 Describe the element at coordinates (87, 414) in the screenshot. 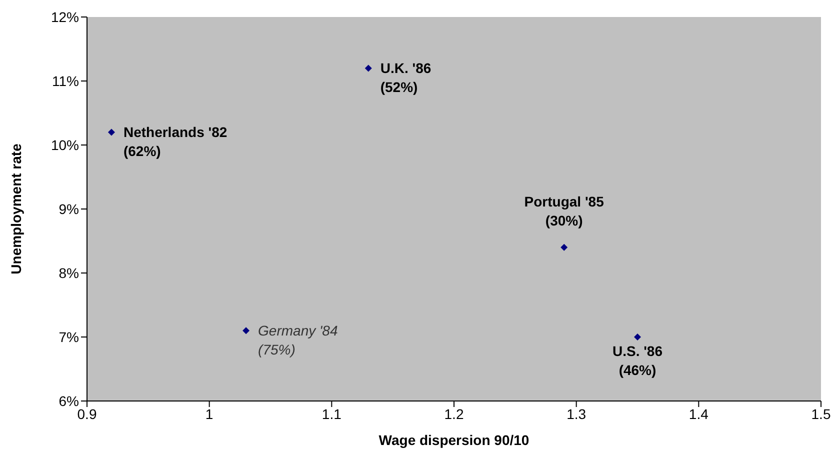

I see `x-tick-label: 0.9` at that location.